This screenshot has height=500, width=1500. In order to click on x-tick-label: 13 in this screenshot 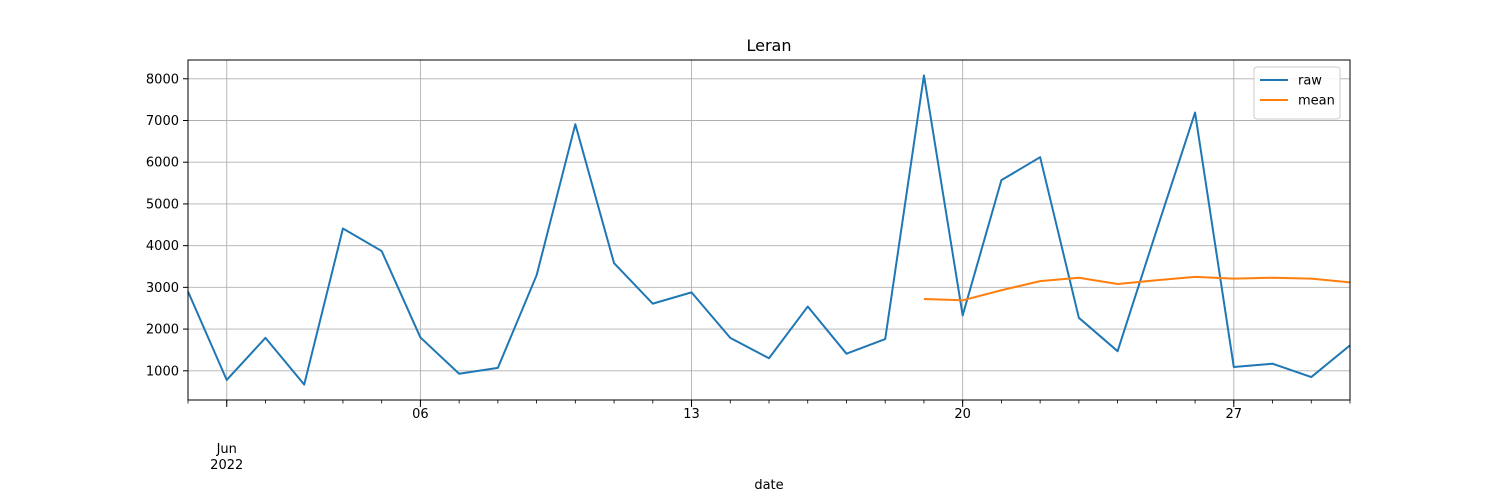, I will do `click(691, 414)`.